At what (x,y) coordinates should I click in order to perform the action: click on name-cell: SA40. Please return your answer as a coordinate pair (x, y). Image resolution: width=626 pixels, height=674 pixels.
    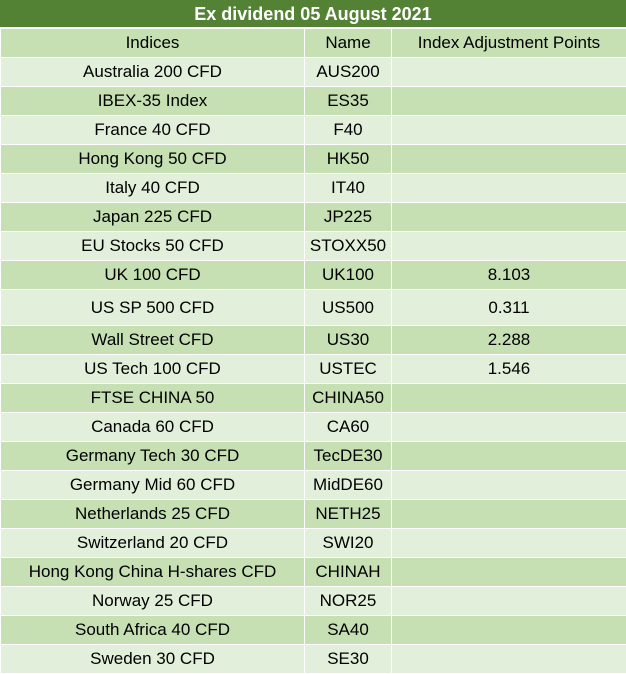
    Looking at the image, I should click on (348, 630).